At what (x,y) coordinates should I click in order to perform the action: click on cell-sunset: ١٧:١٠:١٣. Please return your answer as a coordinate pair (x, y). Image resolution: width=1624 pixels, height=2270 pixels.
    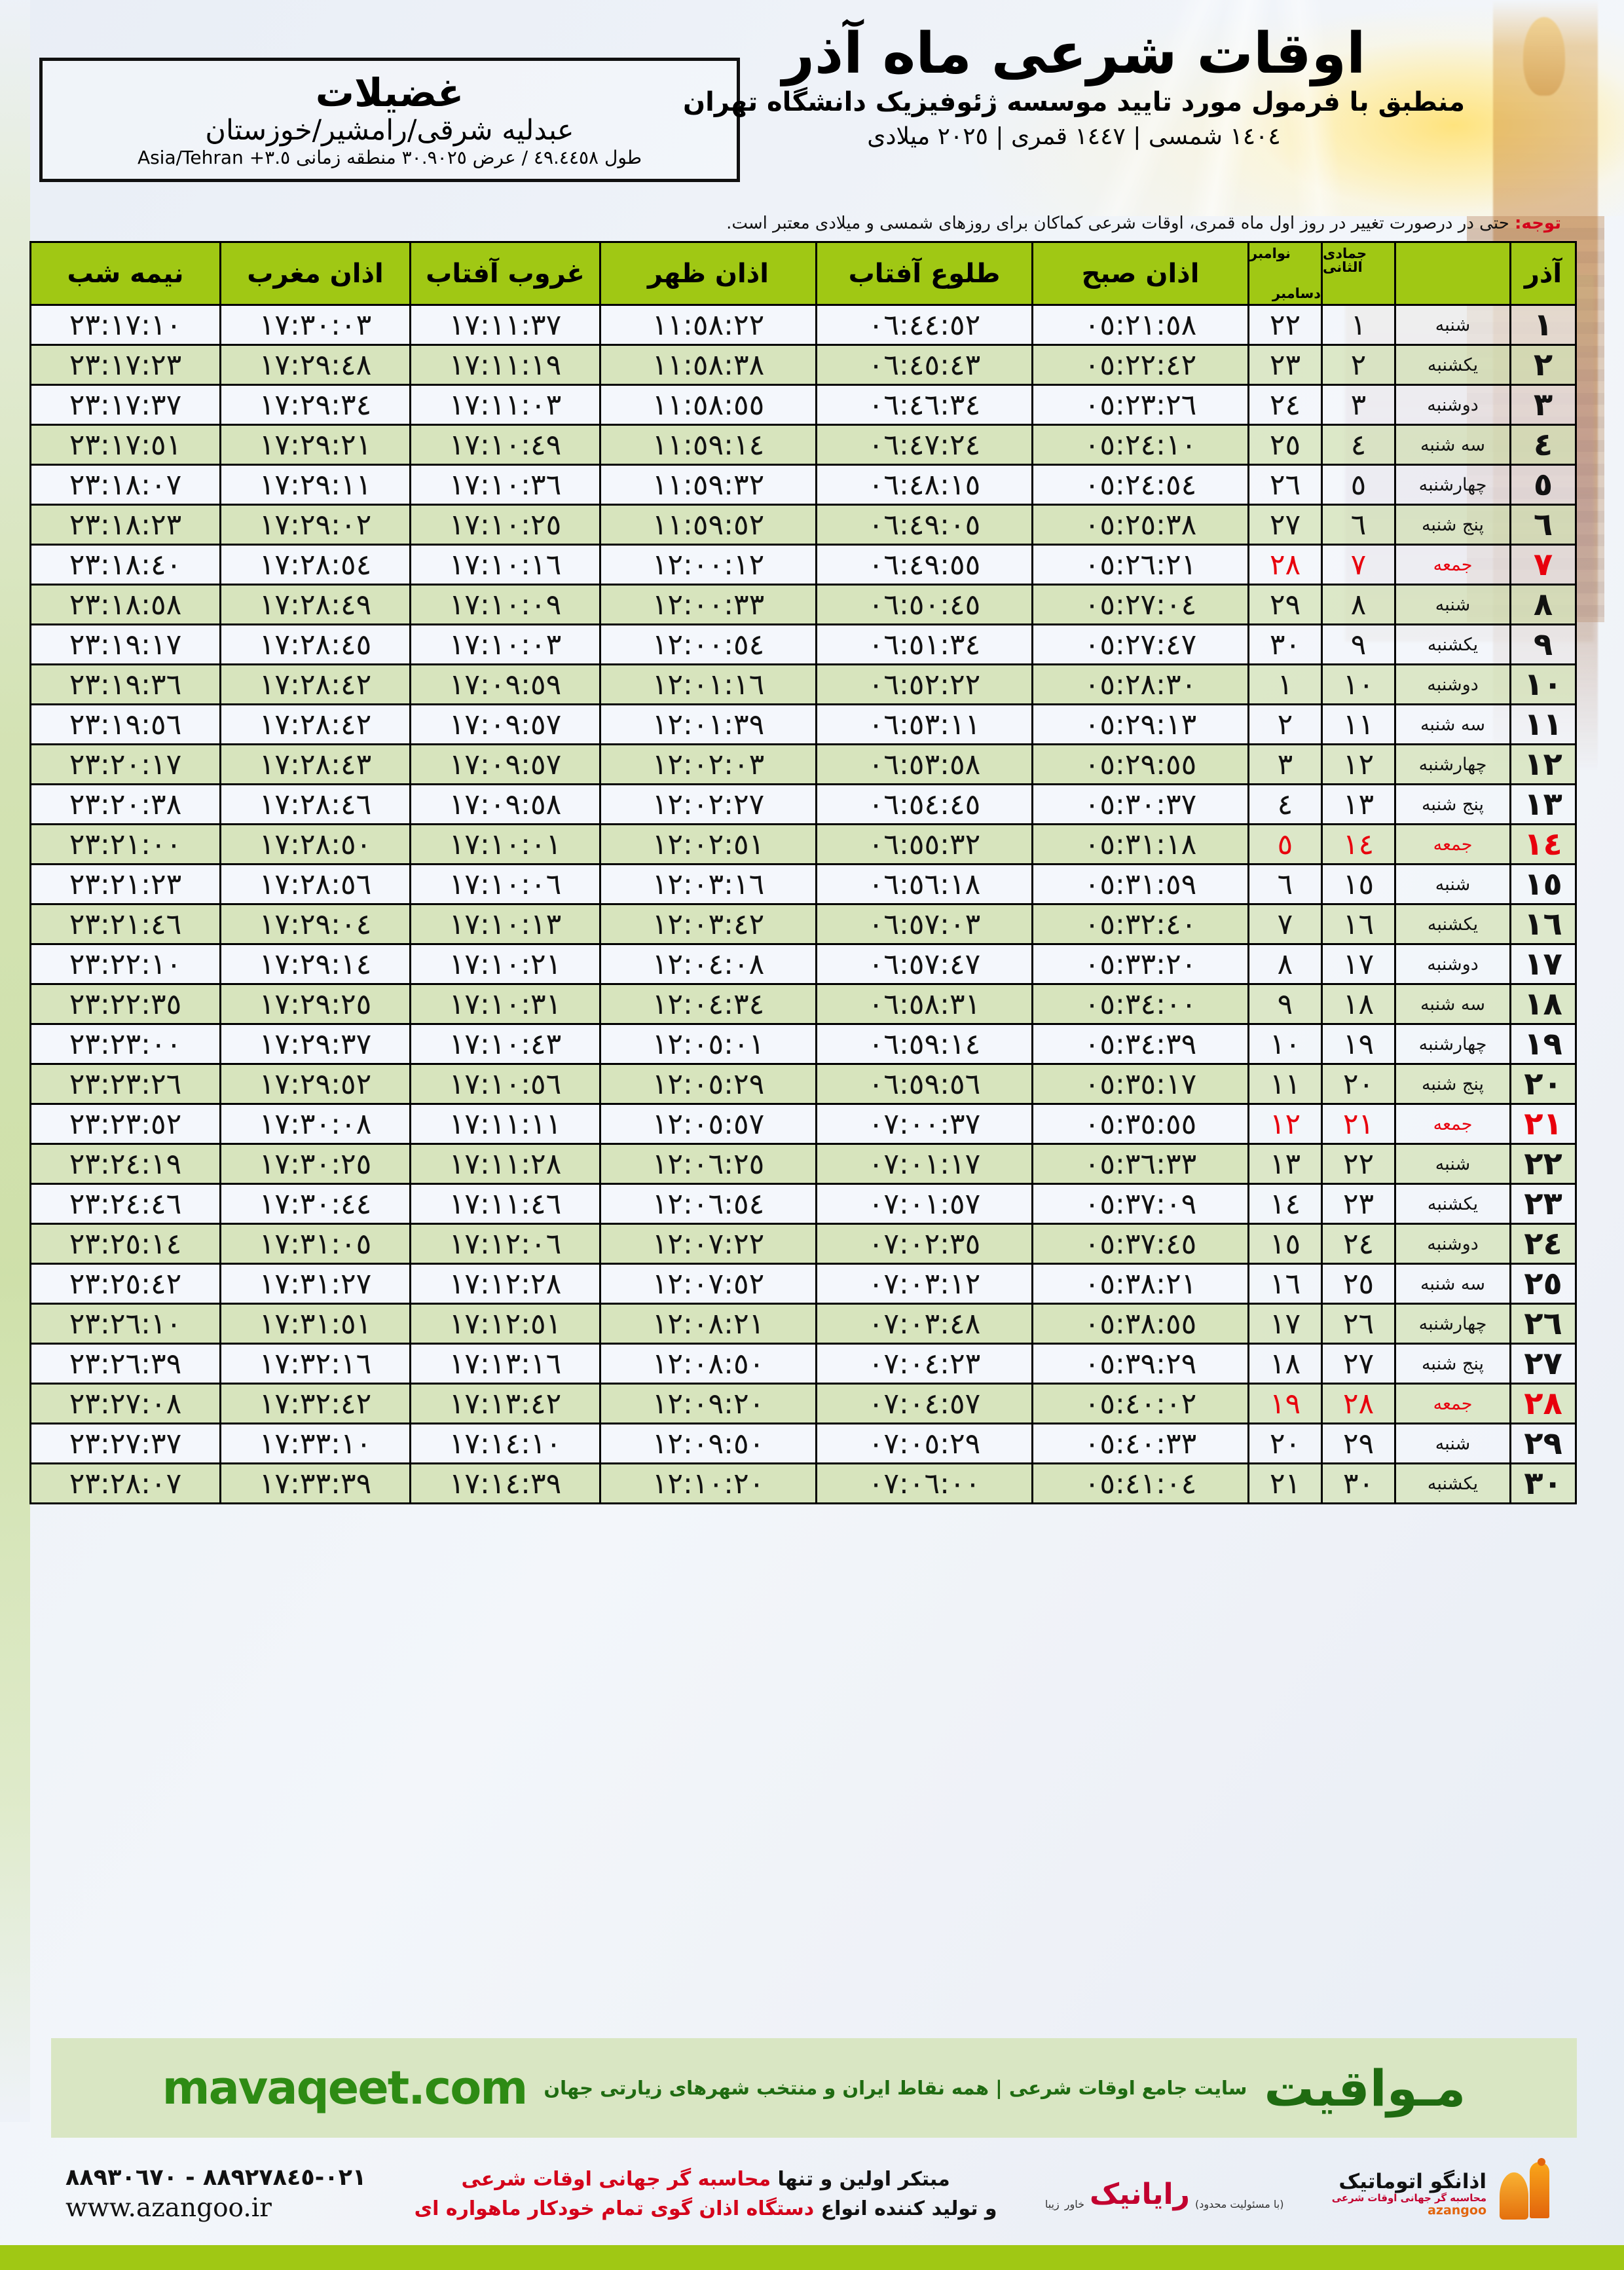
    Looking at the image, I should click on (505, 924).